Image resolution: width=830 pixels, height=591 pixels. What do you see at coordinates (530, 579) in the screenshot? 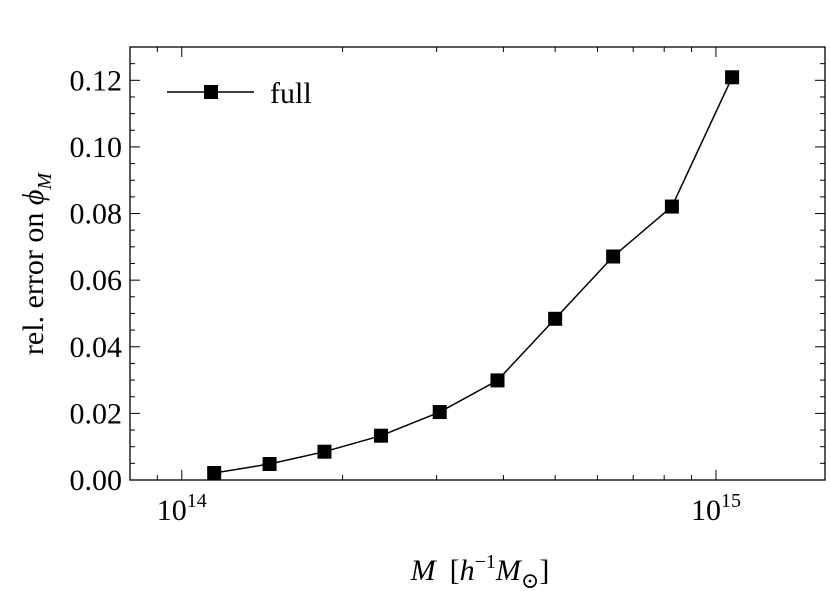
I see `x-axis-label-sun: ⊙` at bounding box center [530, 579].